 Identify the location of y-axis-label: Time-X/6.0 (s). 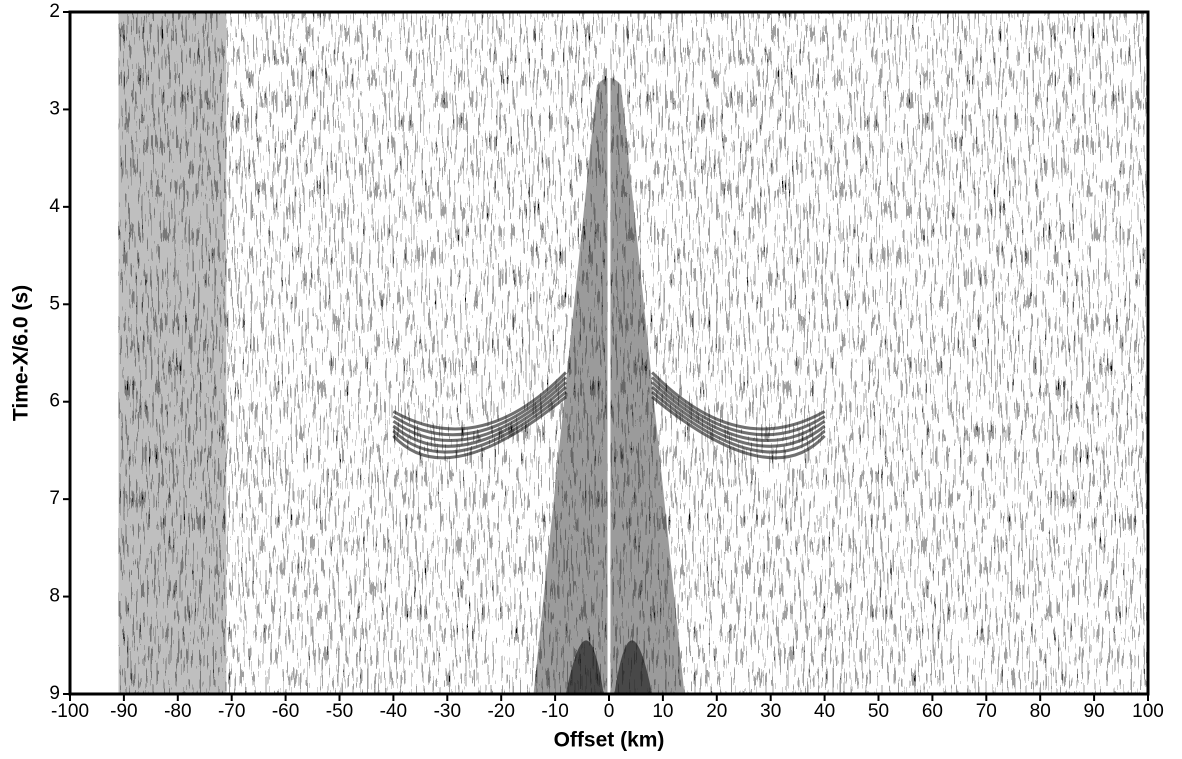
(21, 353).